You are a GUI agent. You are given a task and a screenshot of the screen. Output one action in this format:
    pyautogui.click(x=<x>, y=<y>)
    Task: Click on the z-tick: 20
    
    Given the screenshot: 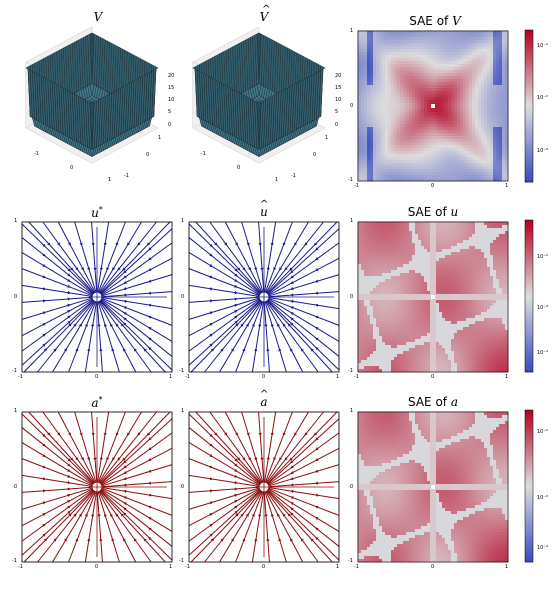 What is the action you would take?
    pyautogui.click(x=338, y=76)
    